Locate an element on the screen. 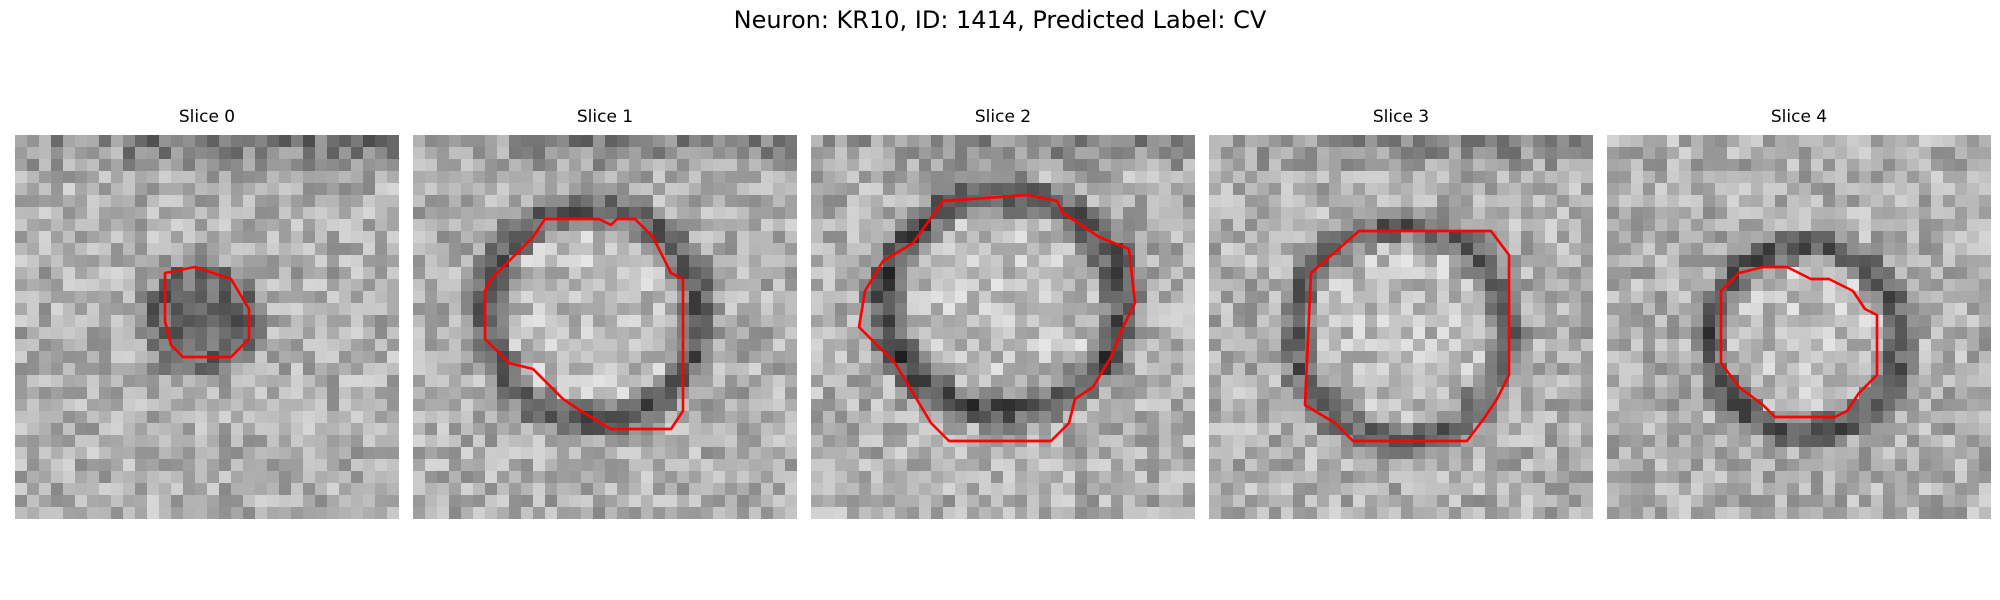 This screenshot has width=2000, height=600. slice-title: Slice 2 is located at coordinates (1003, 117).